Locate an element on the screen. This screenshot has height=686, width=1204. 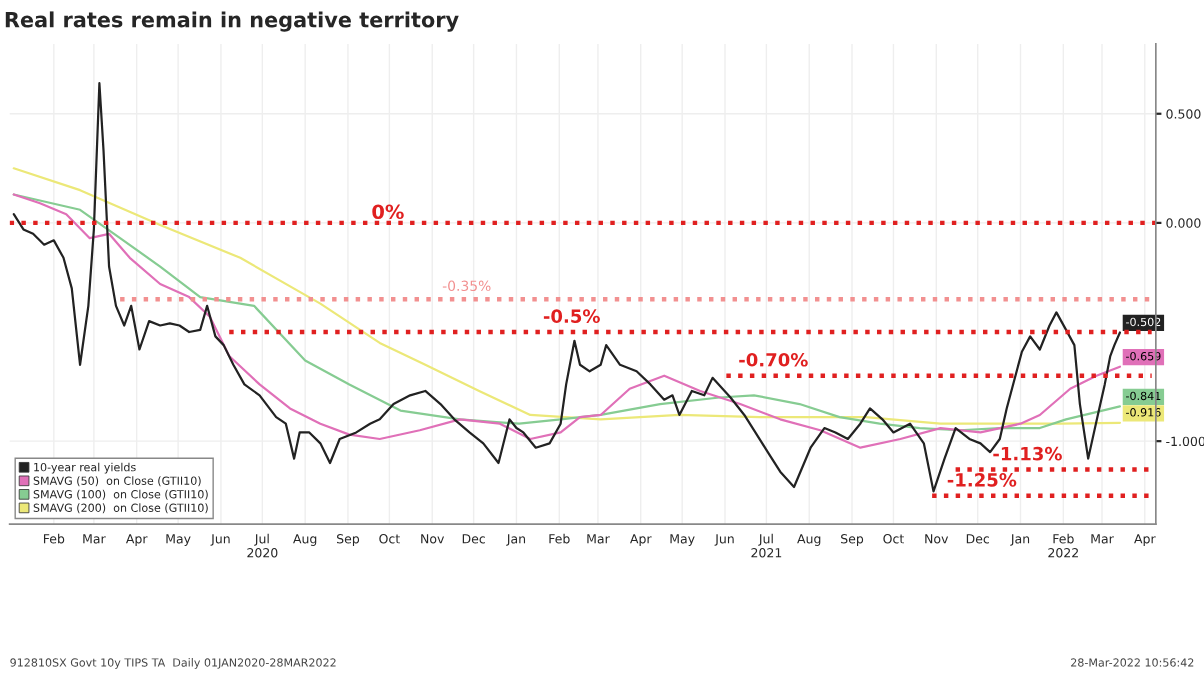
annotation: -0.5% is located at coordinates (571, 316).